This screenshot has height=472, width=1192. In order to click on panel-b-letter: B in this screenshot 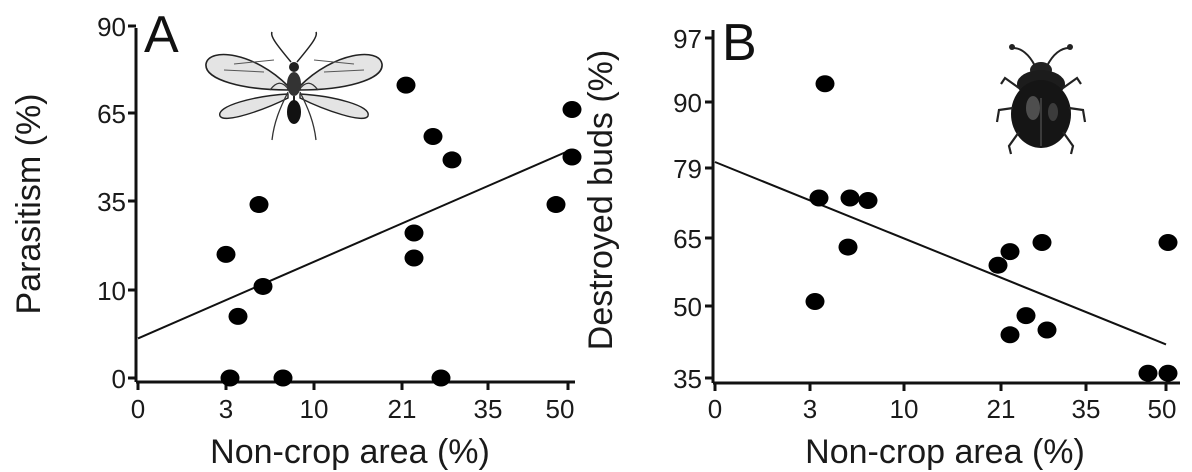, I will do `click(739, 43)`.